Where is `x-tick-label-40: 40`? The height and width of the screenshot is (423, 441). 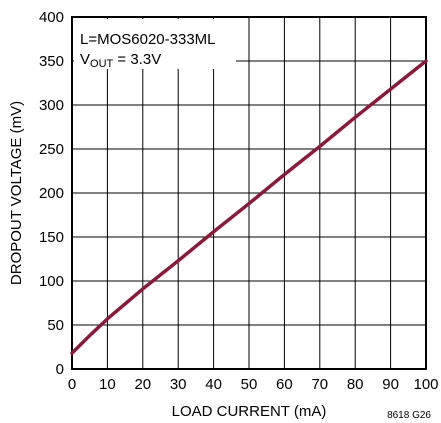
x-tick-label-40: 40 is located at coordinates (213, 384).